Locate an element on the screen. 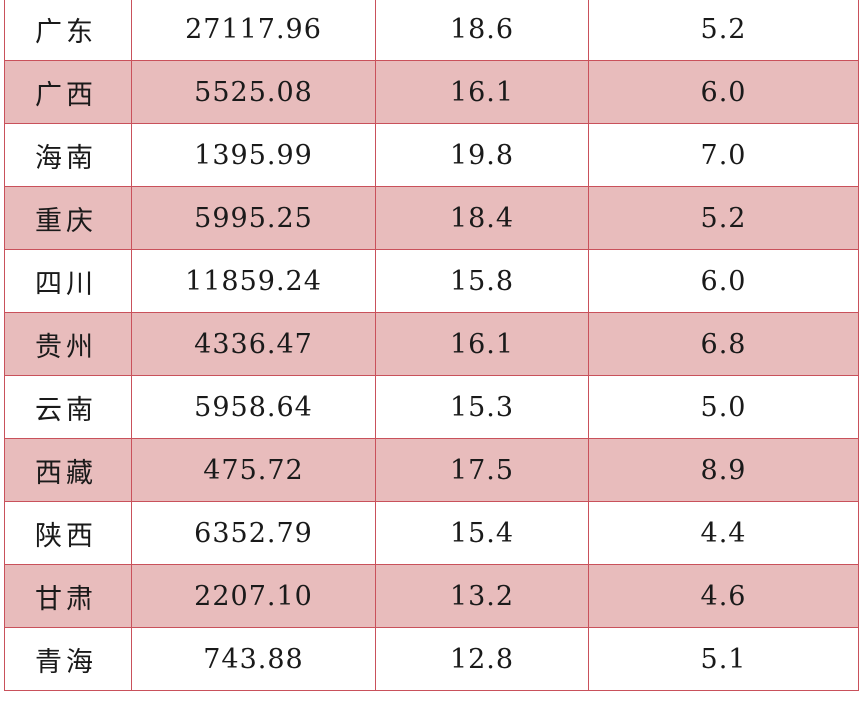  value-cell: 743.88 is located at coordinates (253, 659).